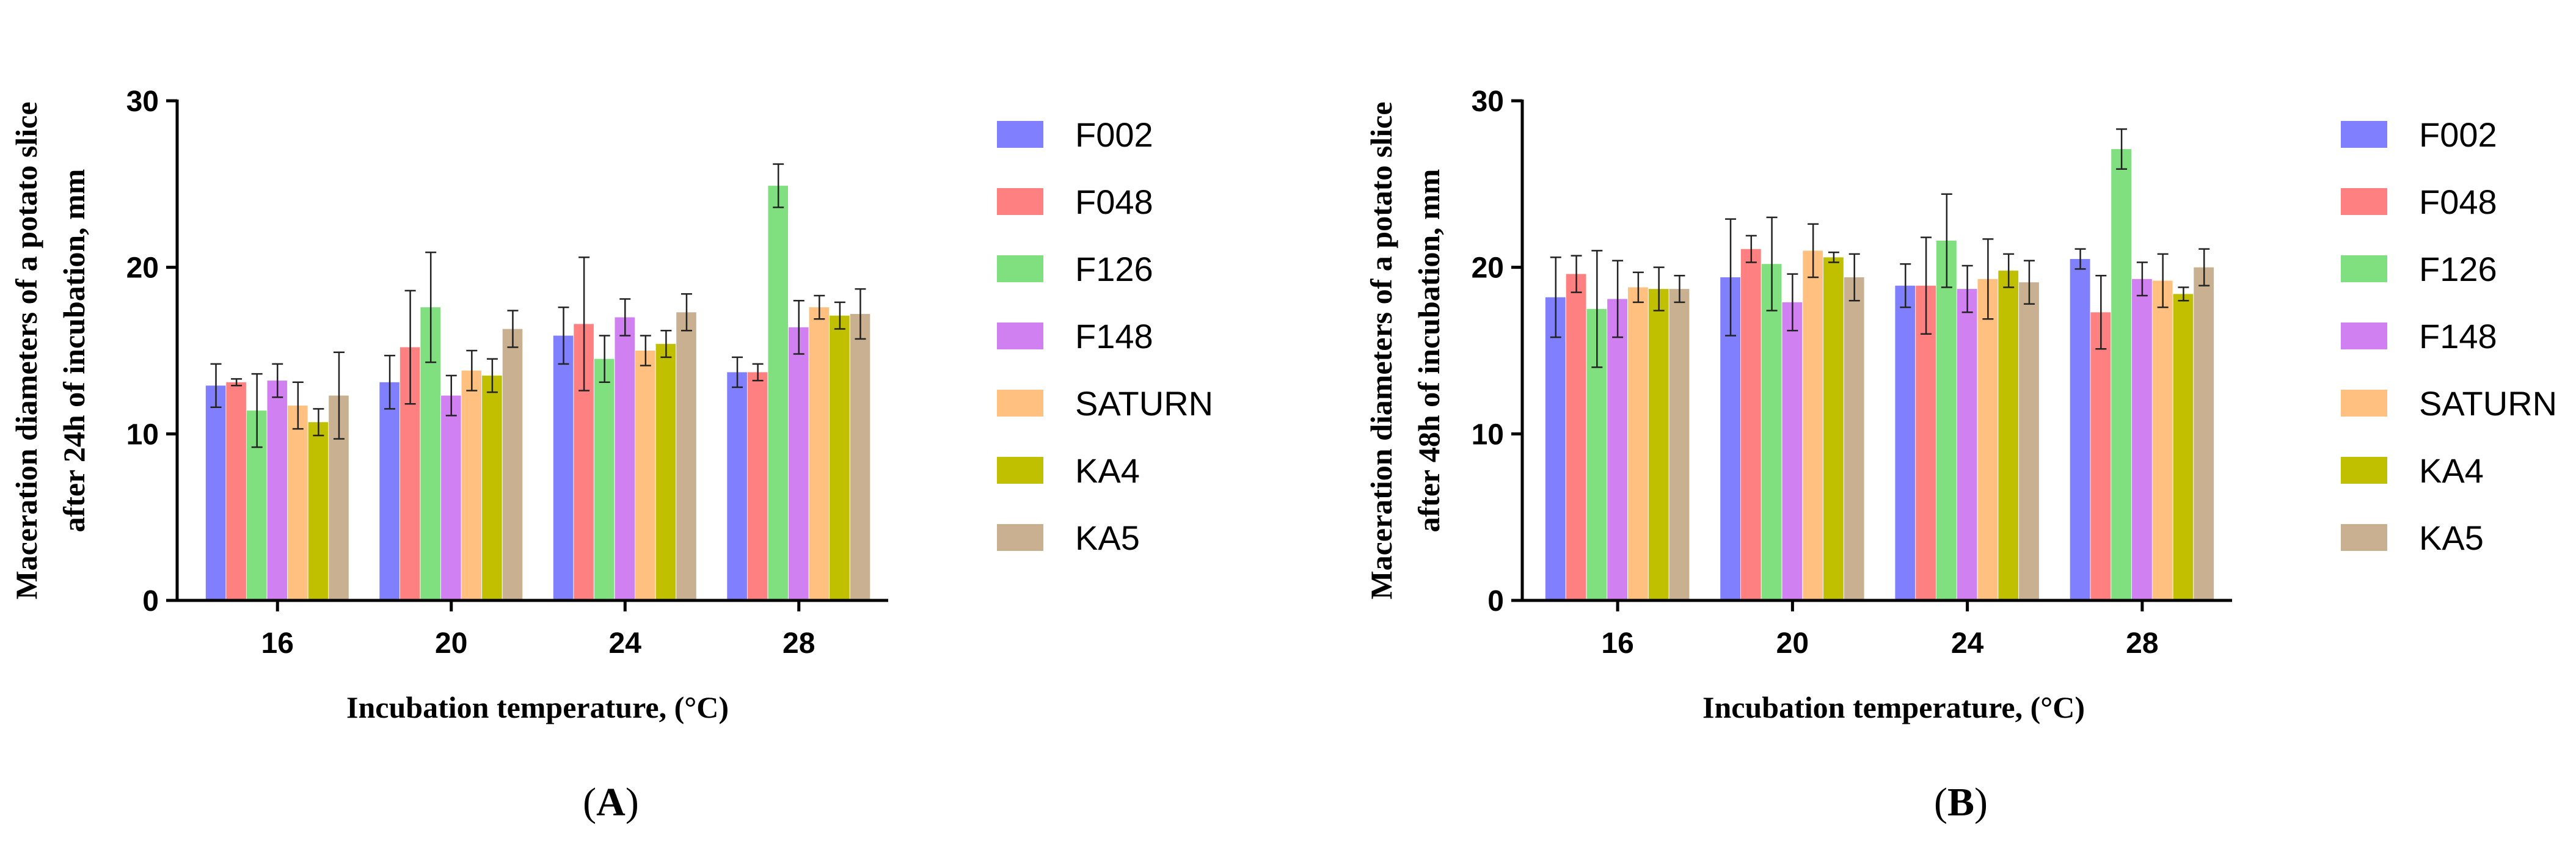  I want to click on a-legend-label-saturn: SATURN, so click(1144, 404).